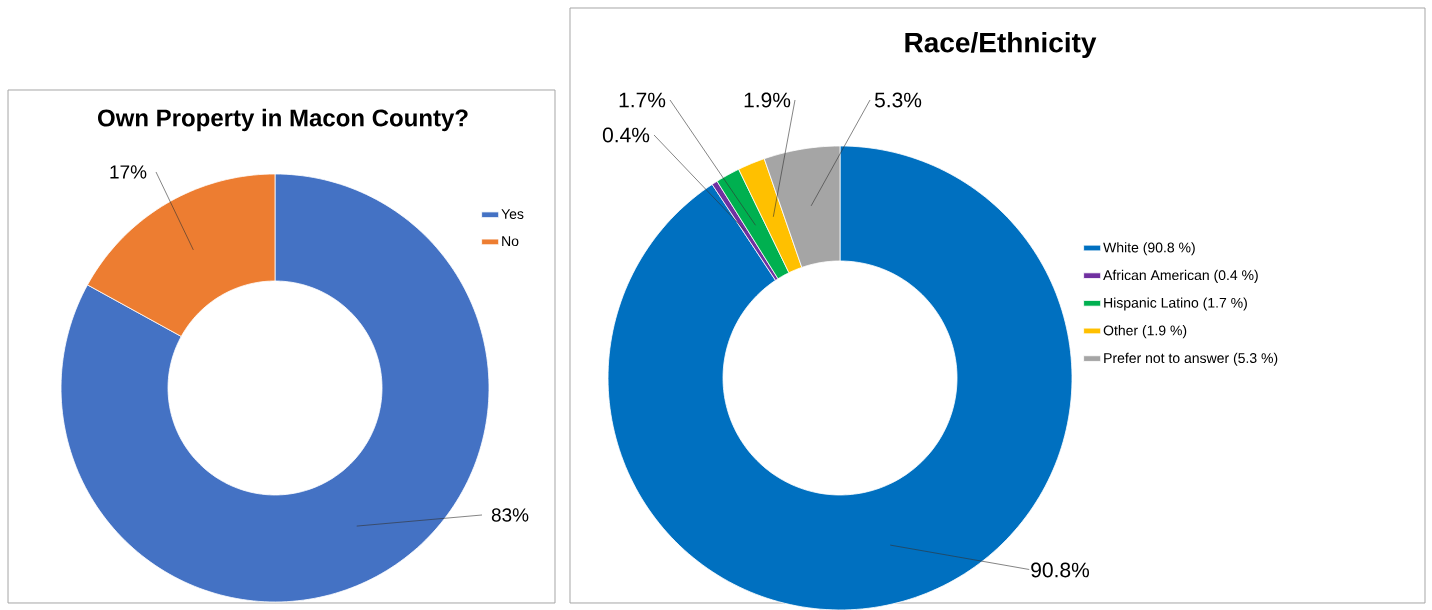  I want to click on legend-label: Prefer not to answer (5.3 %), so click(1191, 359).